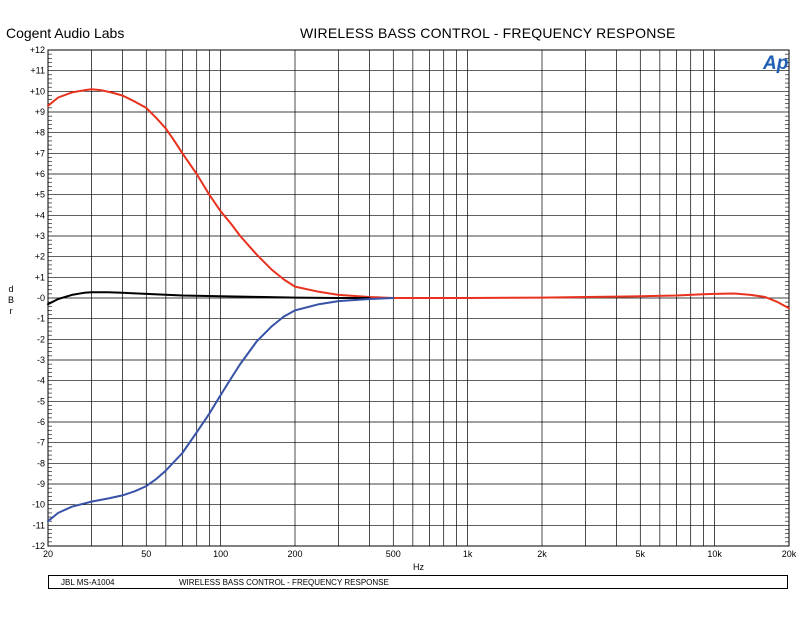  What do you see at coordinates (38, 546) in the screenshot?
I see `y-tick-label: -12` at bounding box center [38, 546].